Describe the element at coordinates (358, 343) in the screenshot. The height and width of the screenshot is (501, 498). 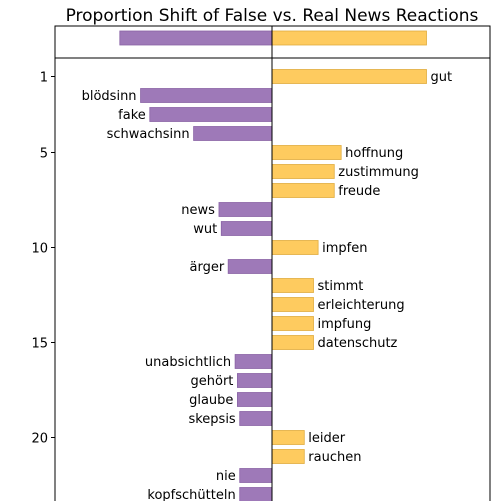
I see `word-label: datenschutz` at that location.